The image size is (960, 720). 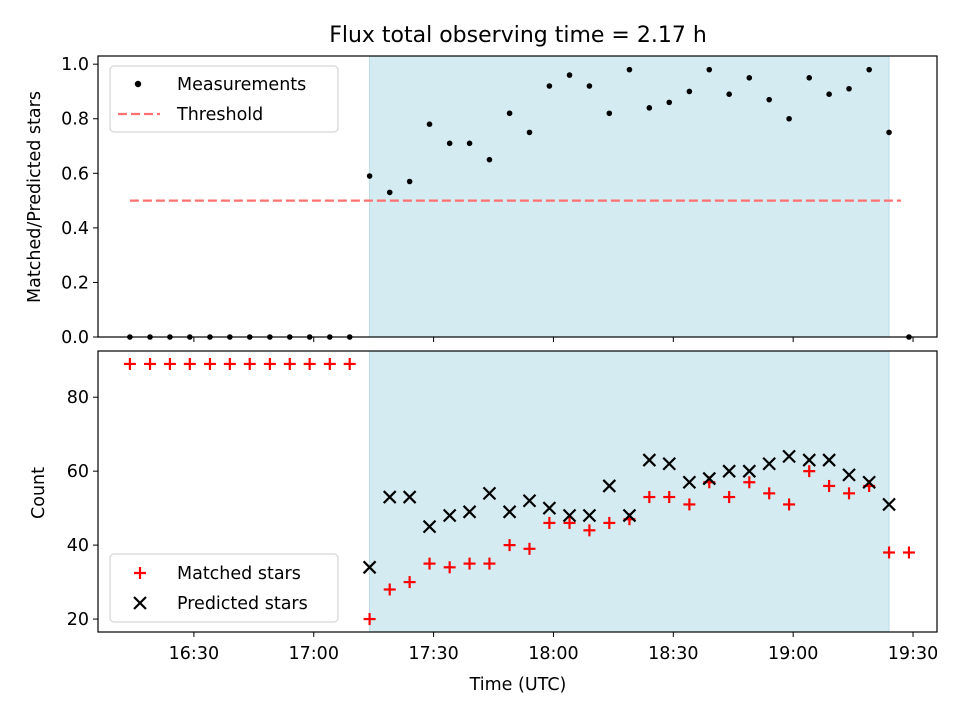 What do you see at coordinates (553, 339) in the screenshot?
I see `top-x-ticks` at bounding box center [553, 339].